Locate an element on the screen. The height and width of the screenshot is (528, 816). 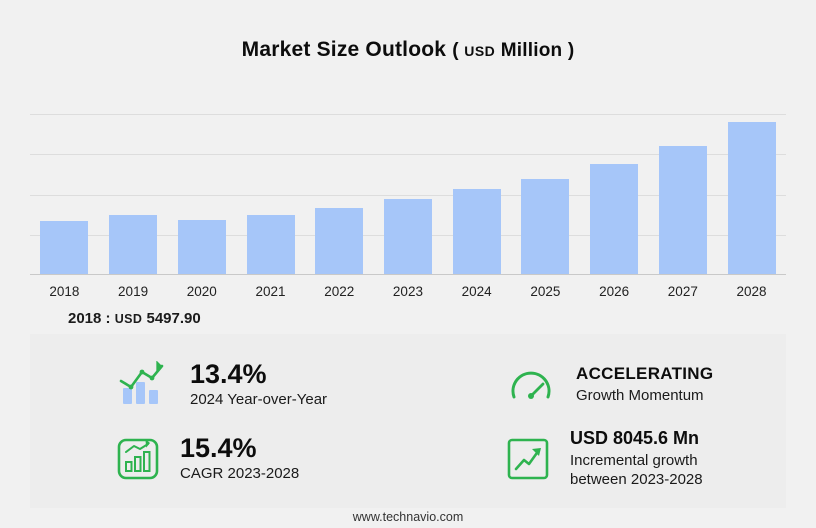
x-axis-label: 2023 is located at coordinates (407, 291).